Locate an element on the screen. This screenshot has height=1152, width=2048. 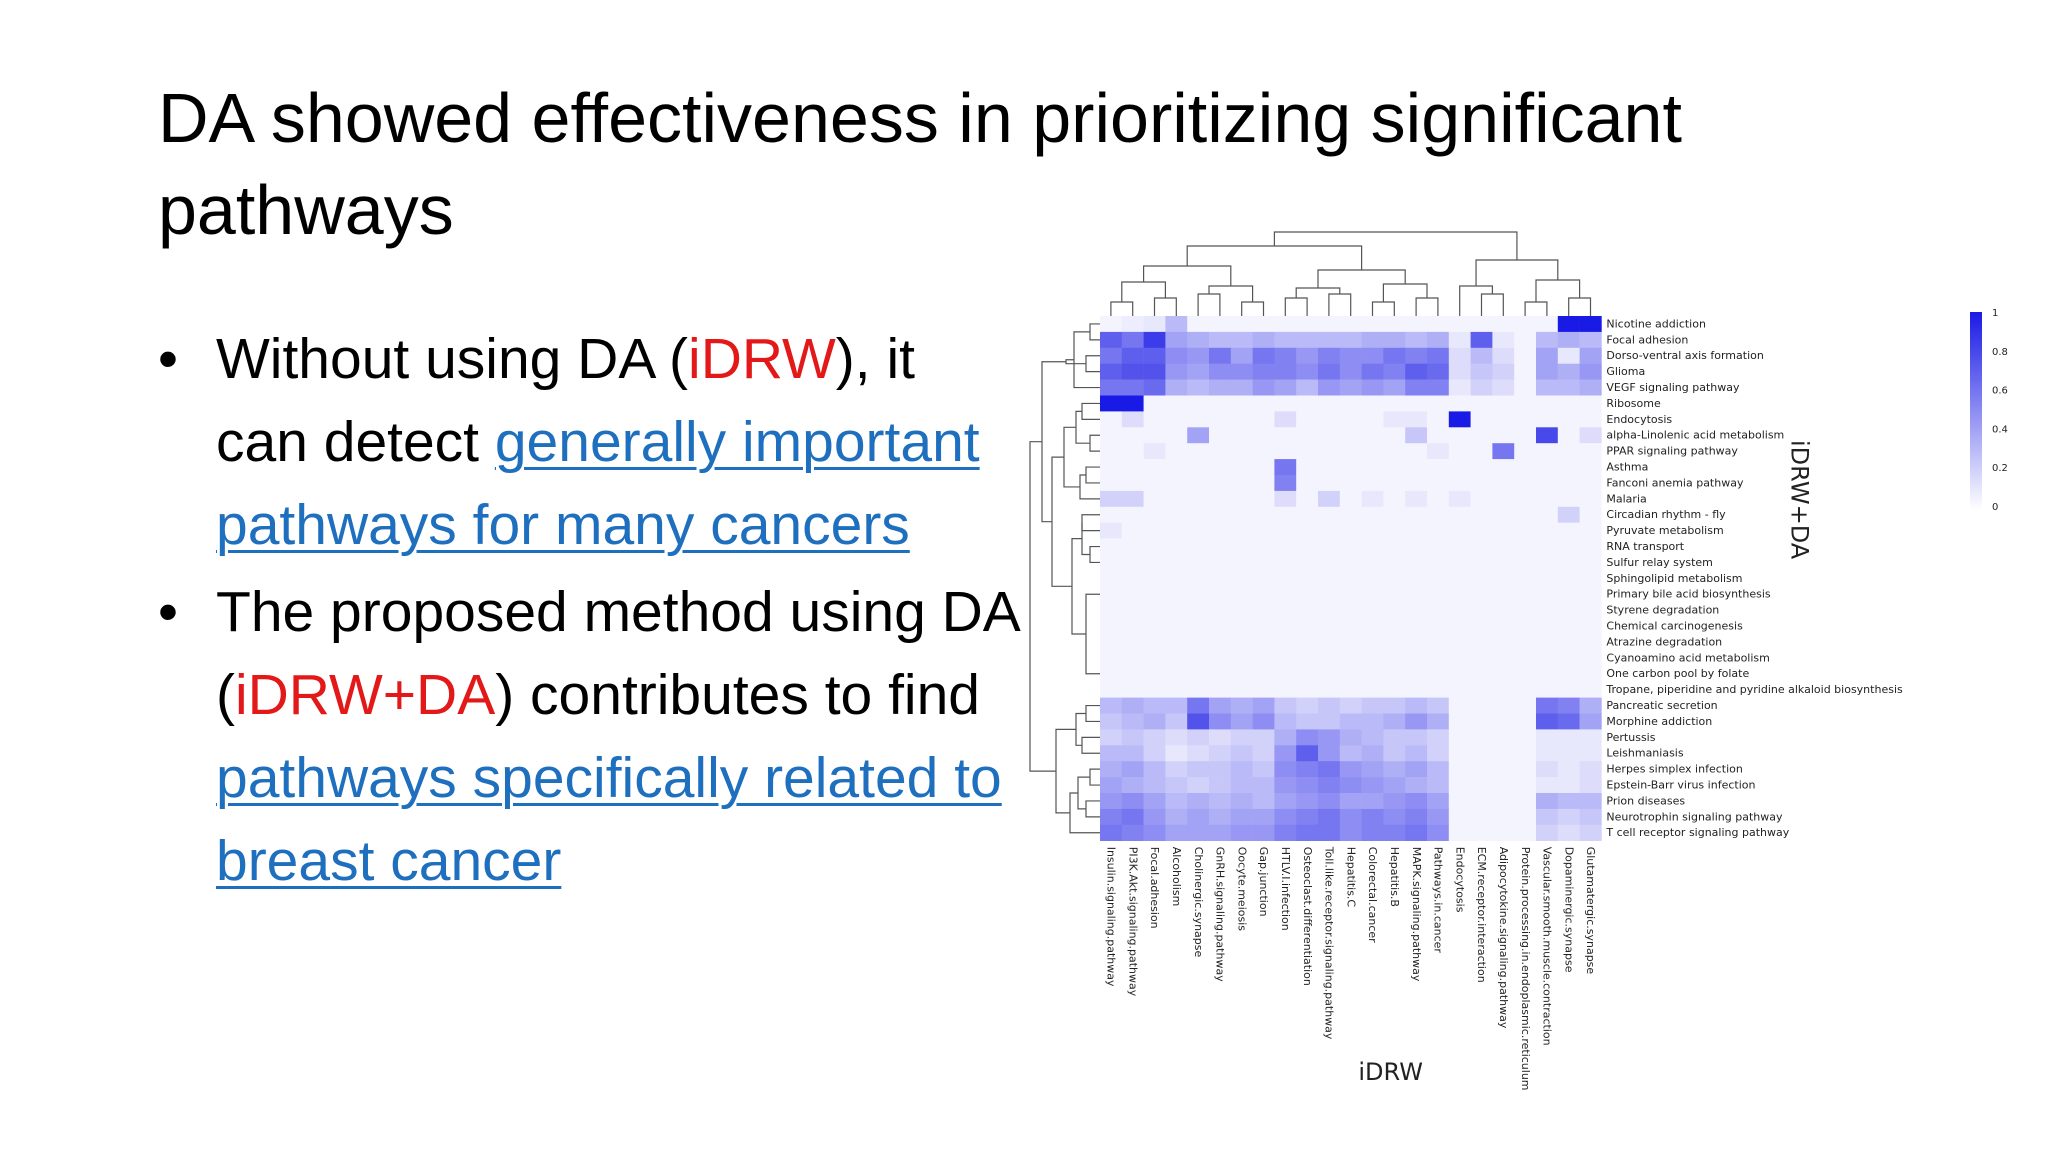
row-label: Glioma is located at coordinates (1625, 371).